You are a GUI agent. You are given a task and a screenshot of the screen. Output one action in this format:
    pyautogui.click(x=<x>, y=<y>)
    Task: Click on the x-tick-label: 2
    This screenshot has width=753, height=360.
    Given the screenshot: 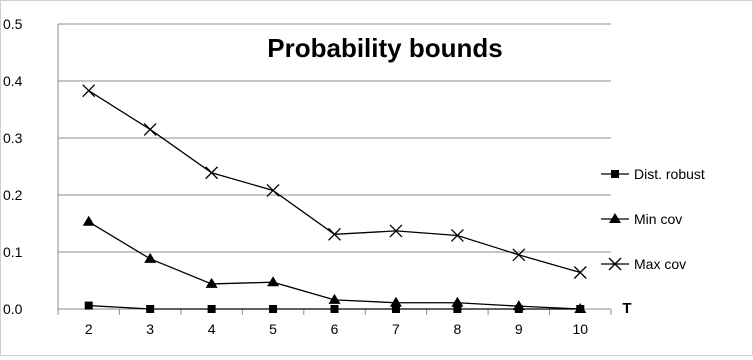 What is the action you would take?
    pyautogui.click(x=89, y=329)
    